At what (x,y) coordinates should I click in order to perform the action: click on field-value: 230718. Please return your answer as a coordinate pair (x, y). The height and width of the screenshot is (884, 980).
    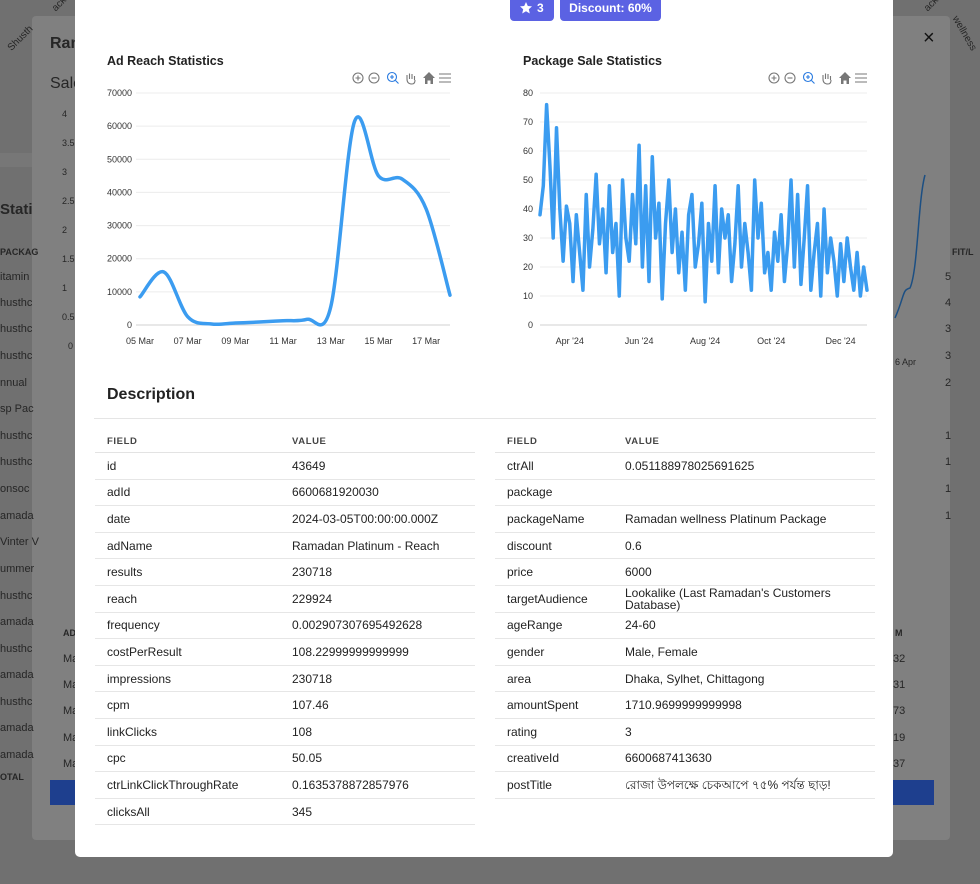
    Looking at the image, I should click on (377, 679).